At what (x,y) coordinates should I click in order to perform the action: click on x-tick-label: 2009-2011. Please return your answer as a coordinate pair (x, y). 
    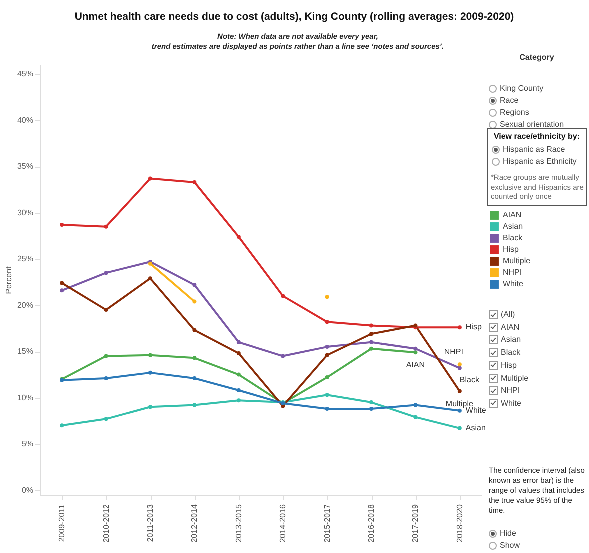
    Looking at the image, I should click on (62, 523).